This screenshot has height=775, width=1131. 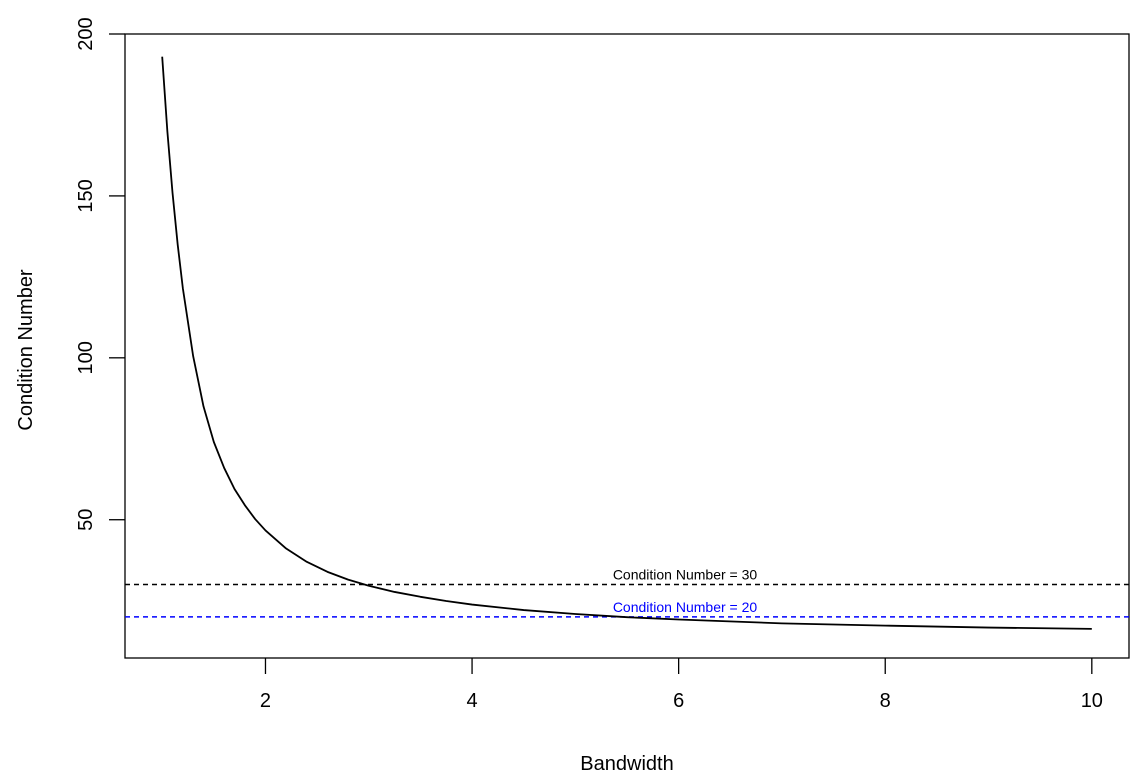 I want to click on x-tick-label: 10, so click(x=1092, y=701).